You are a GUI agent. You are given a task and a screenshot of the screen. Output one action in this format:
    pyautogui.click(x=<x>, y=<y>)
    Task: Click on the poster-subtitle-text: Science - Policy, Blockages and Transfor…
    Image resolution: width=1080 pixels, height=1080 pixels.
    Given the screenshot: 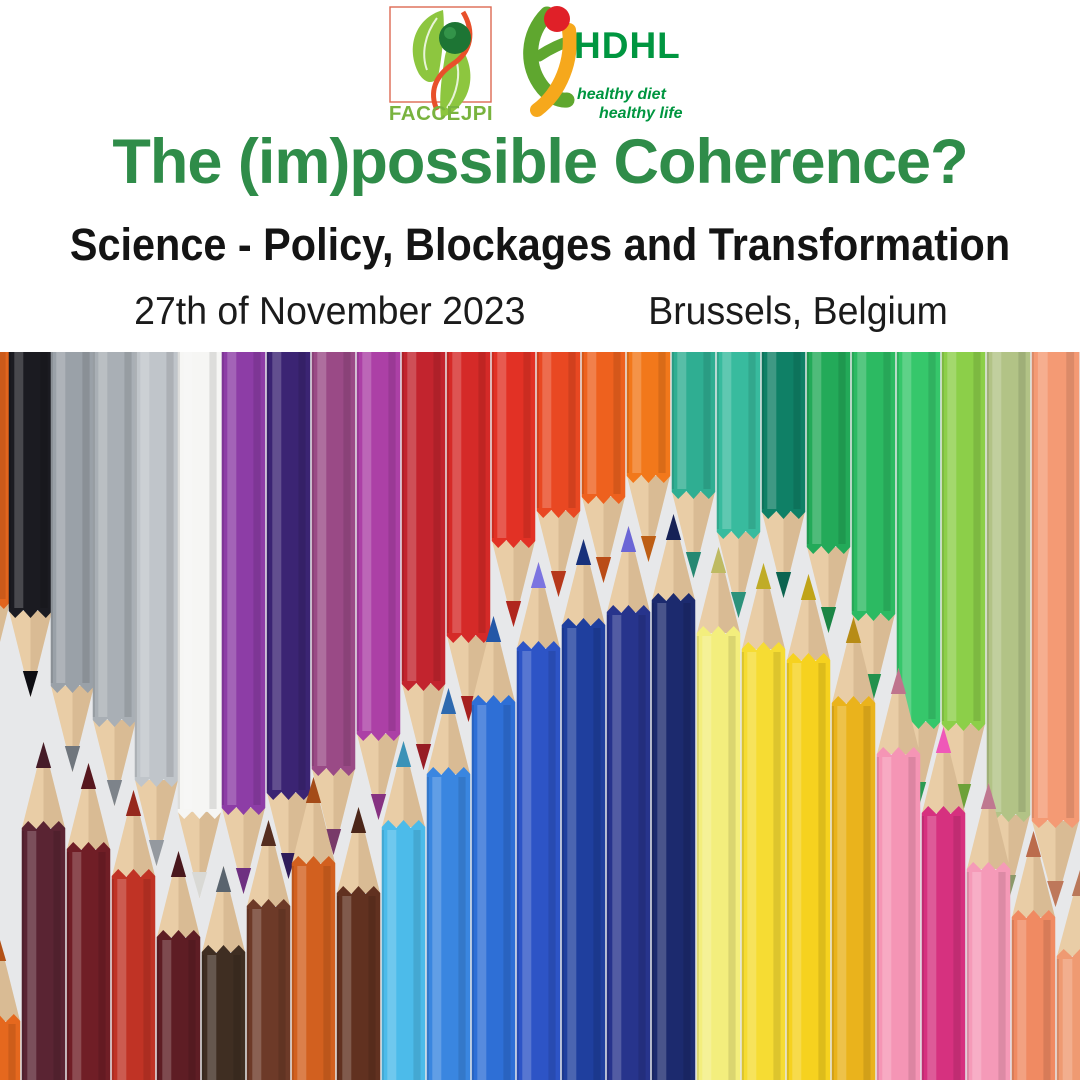 What is the action you would take?
    pyautogui.click(x=540, y=244)
    